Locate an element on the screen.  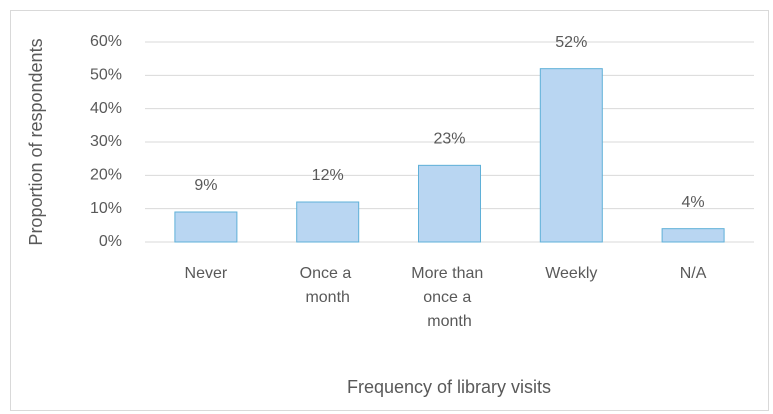
data-label: 52% is located at coordinates (571, 42).